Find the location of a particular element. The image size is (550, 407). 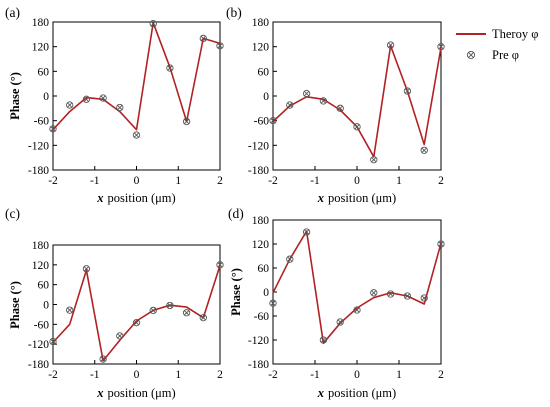

x-tick-label-c-4: 2 is located at coordinates (220, 375).